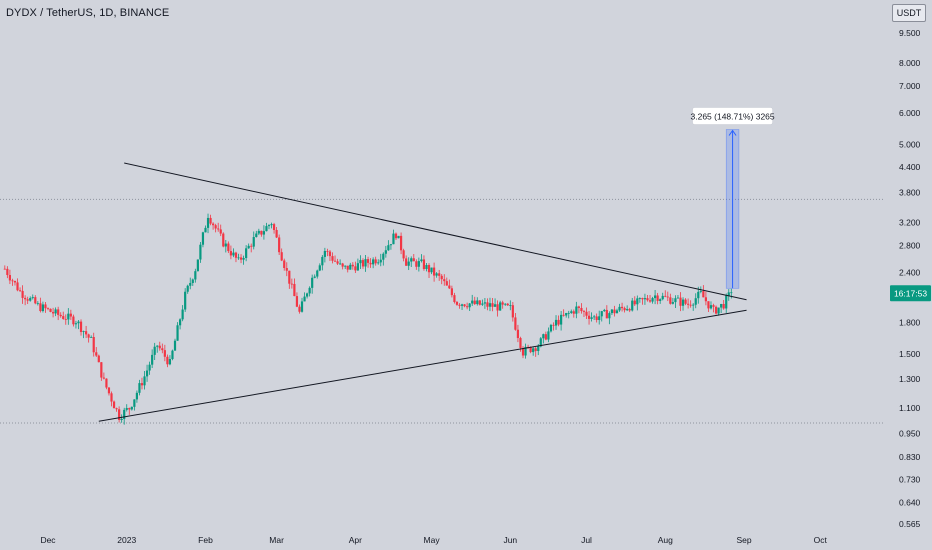  What do you see at coordinates (910, 86) in the screenshot?
I see `y-tick-label: 7.000` at bounding box center [910, 86].